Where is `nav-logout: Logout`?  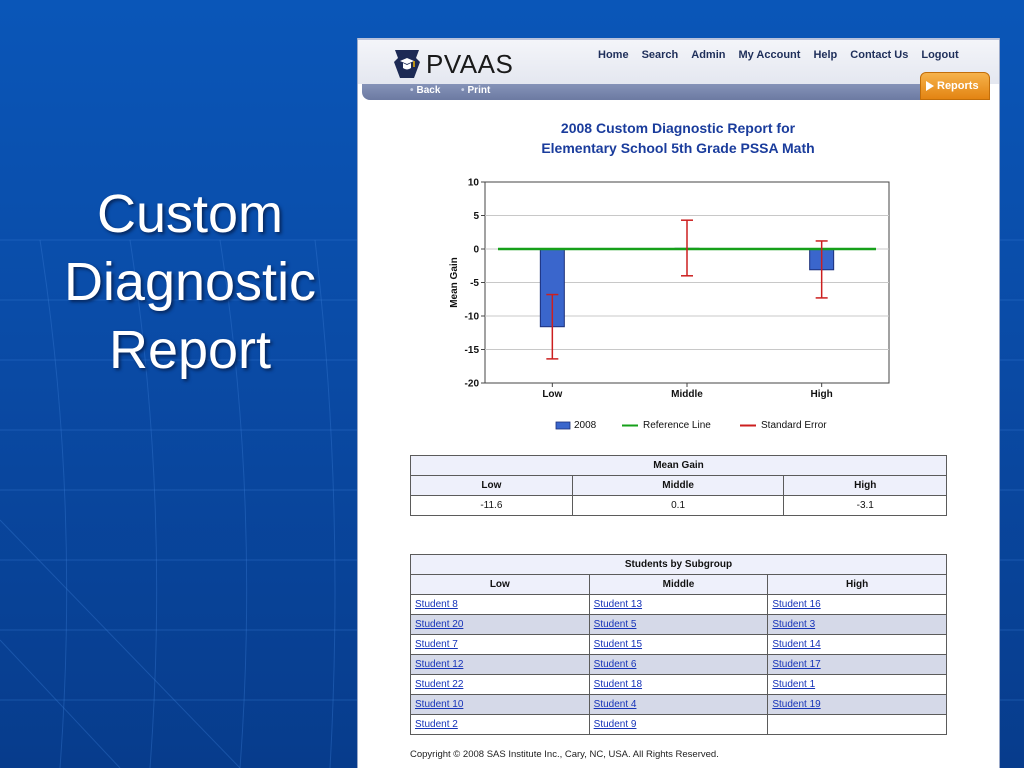
nav-logout: Logout is located at coordinates (940, 55).